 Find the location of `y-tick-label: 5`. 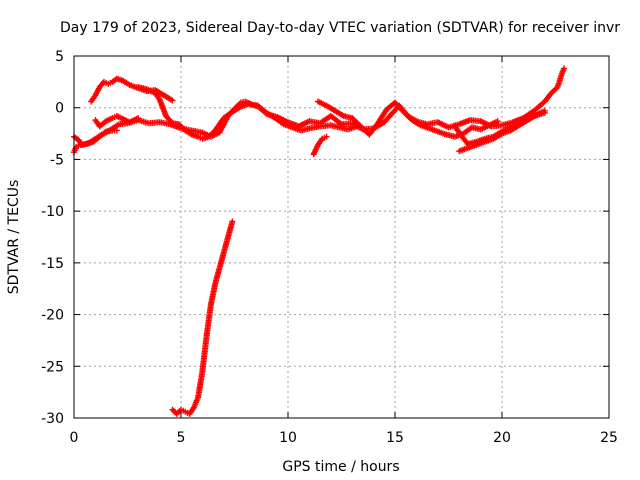

y-tick-label: 5 is located at coordinates (59, 57).